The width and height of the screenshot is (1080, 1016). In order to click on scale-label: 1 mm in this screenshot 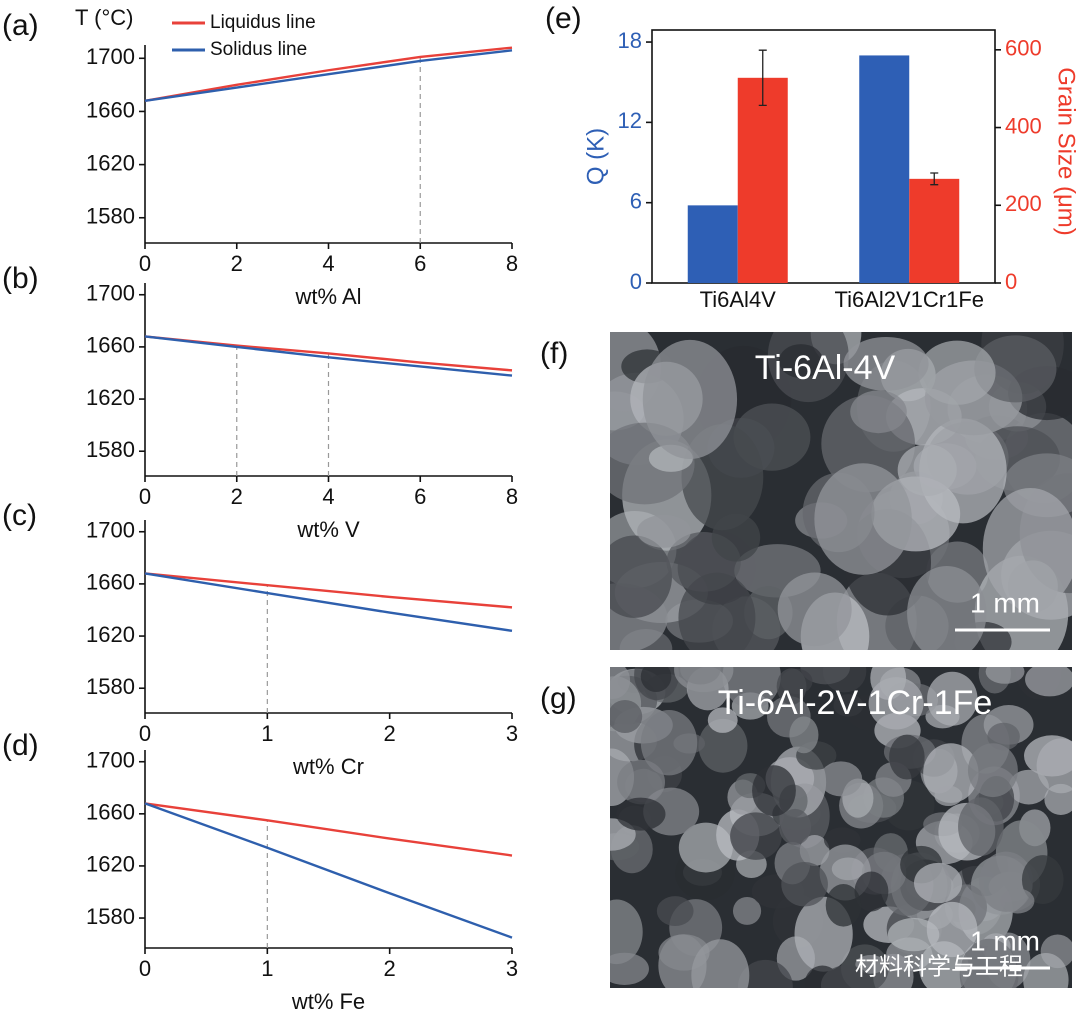, I will do `click(1005, 602)`.